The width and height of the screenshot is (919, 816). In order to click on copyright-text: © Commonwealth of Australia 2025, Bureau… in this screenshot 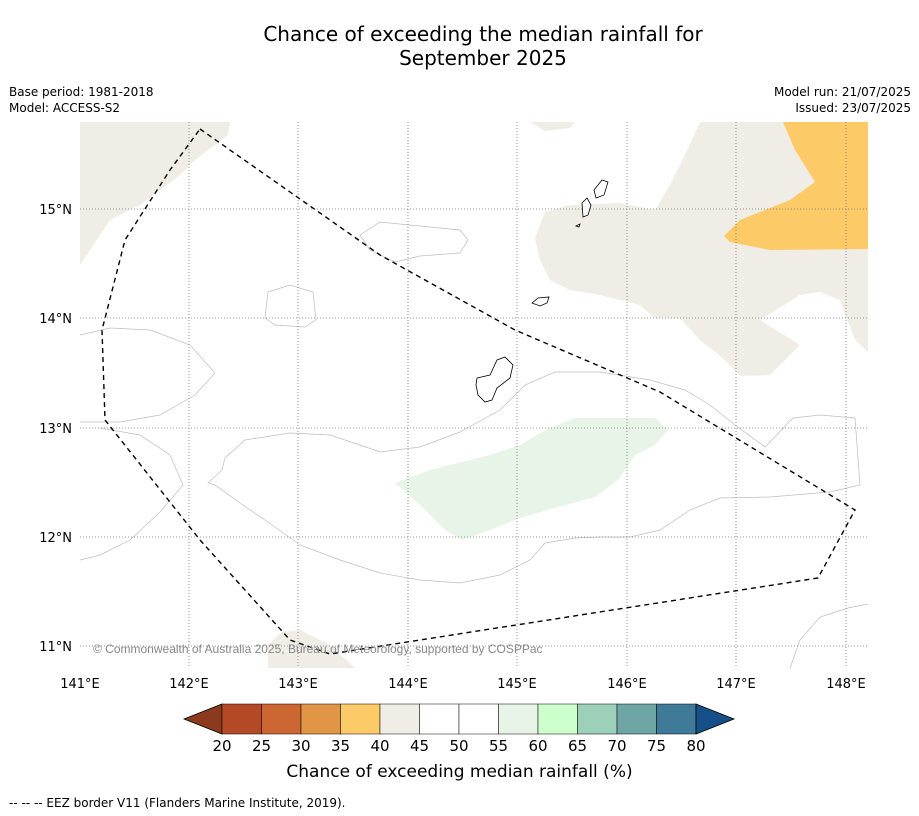, I will do `click(318, 649)`.